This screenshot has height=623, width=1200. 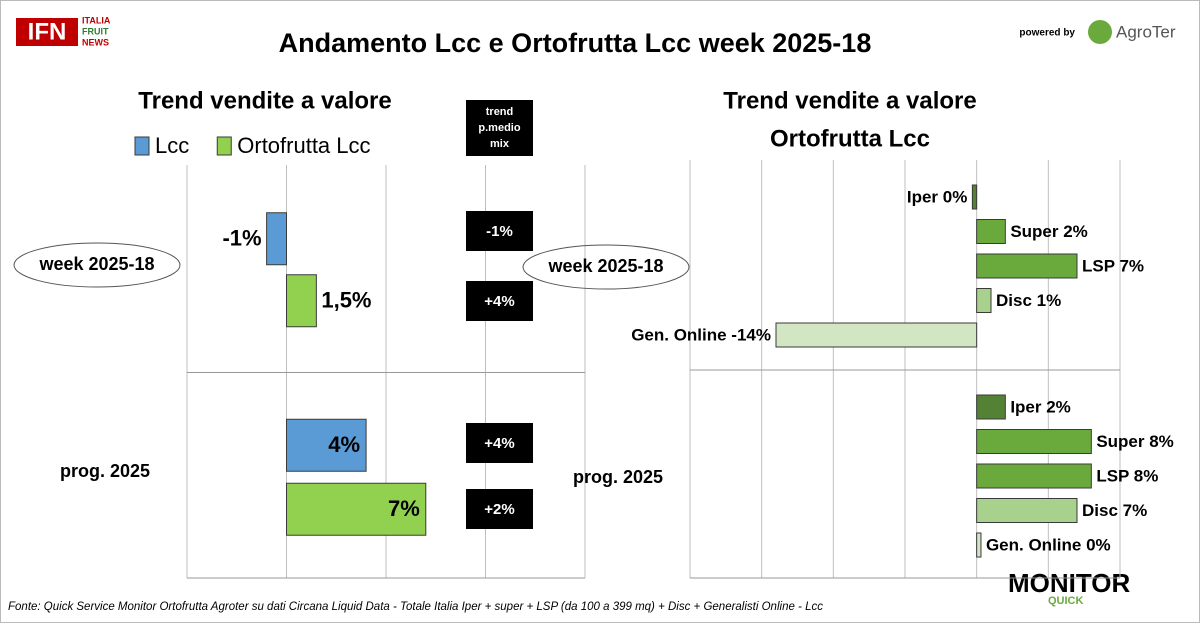 What do you see at coordinates (1040, 406) in the screenshot?
I see `value-label: Iper 2%` at bounding box center [1040, 406].